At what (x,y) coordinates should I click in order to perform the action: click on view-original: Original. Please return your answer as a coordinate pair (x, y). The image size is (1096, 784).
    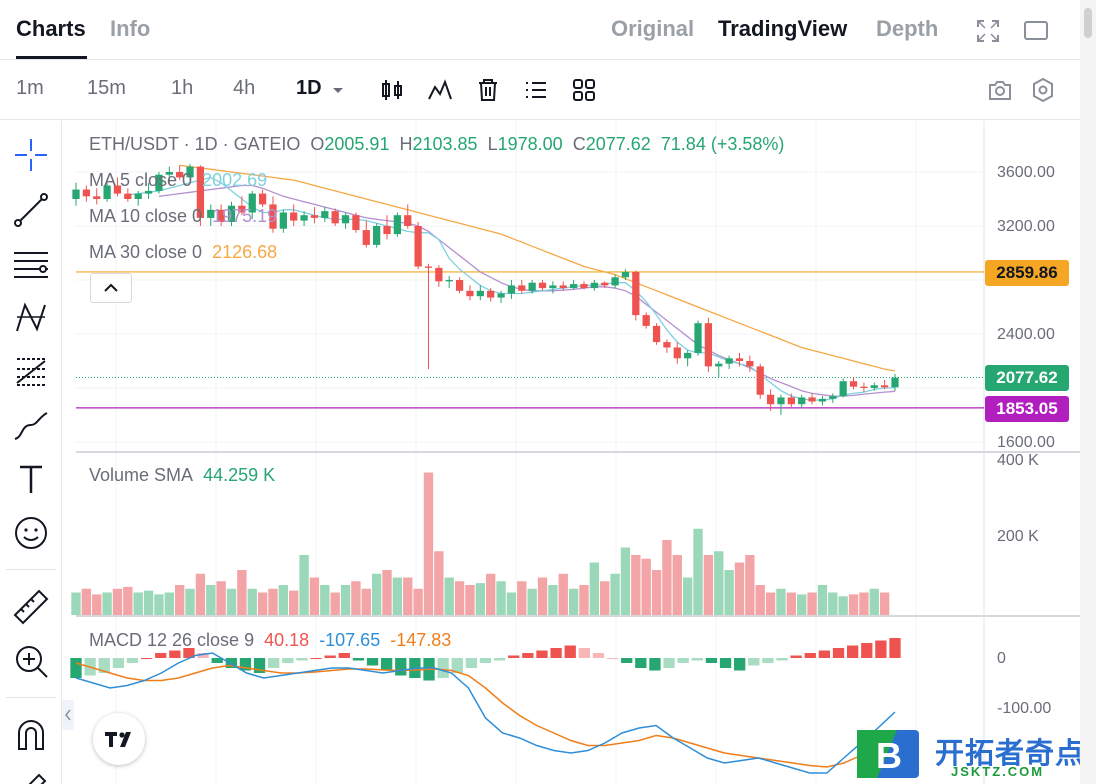
    Looking at the image, I should click on (653, 28).